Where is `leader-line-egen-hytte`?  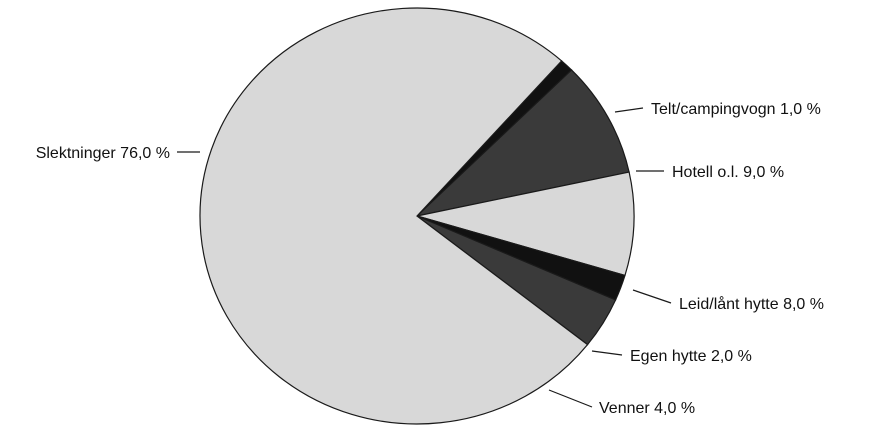
leader-line-egen-hytte is located at coordinates (607, 353).